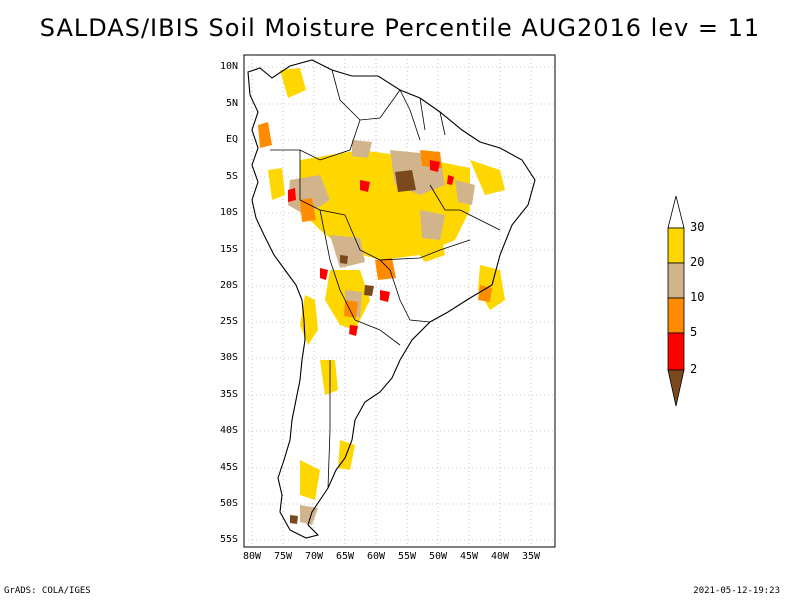 Image resolution: width=800 pixels, height=600 pixels. What do you see at coordinates (676, 315) in the screenshot?
I see `colorbar-5to10` at bounding box center [676, 315].